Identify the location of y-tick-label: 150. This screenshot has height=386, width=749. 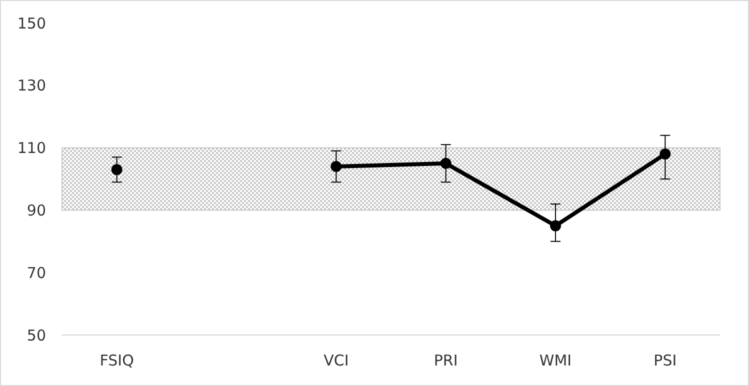
(31, 23).